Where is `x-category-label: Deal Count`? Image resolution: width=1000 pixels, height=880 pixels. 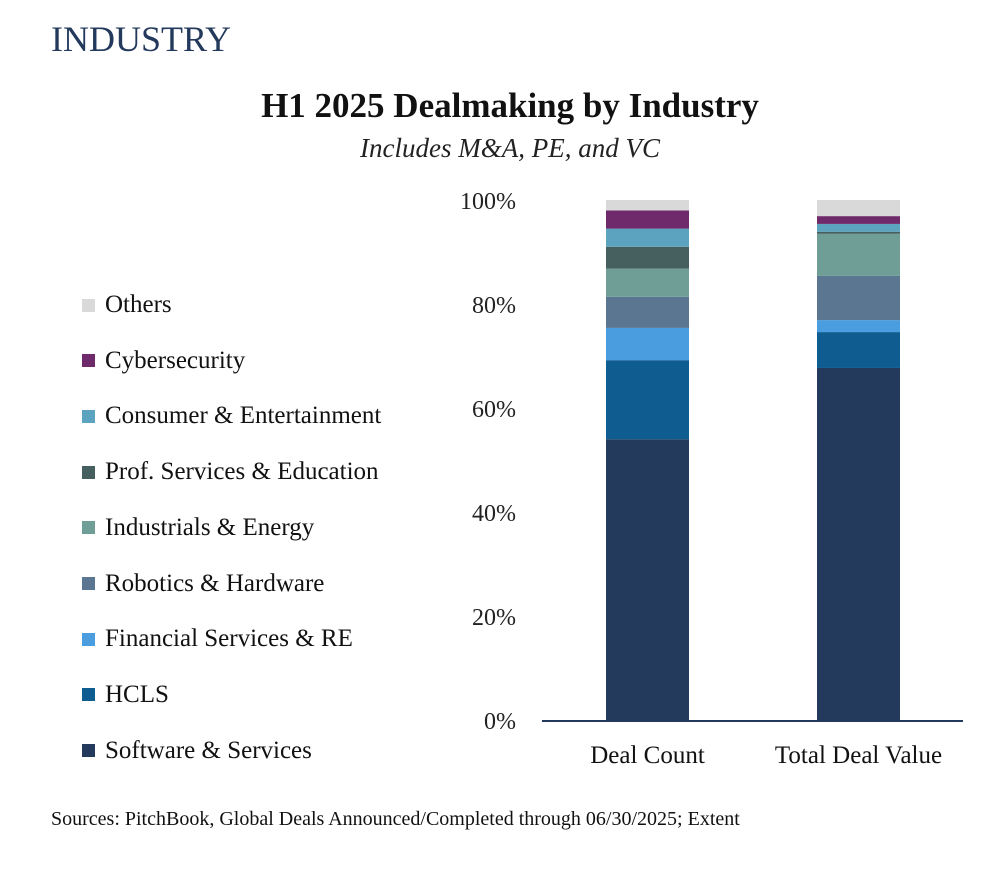
x-category-label: Deal Count is located at coordinates (647, 755).